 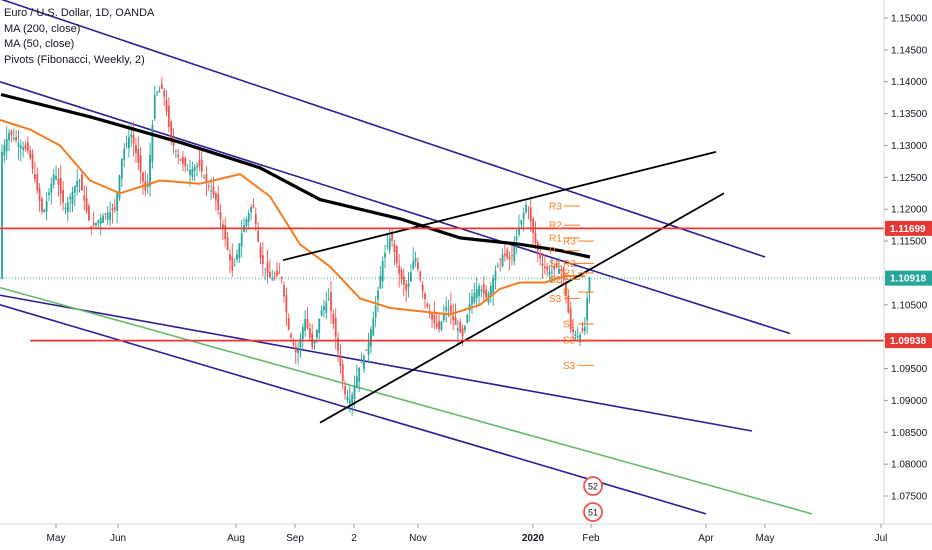 I want to click on x-tick-label: Feb, so click(x=591, y=538).